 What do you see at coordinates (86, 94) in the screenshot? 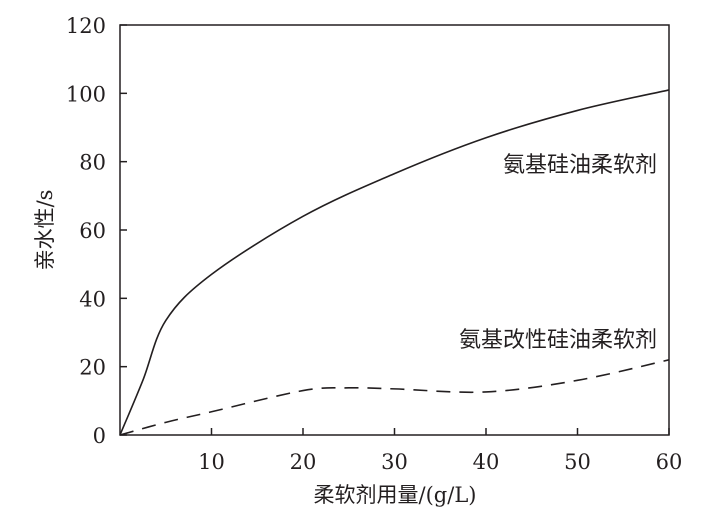
I see `y-tick-label: 100` at bounding box center [86, 94].